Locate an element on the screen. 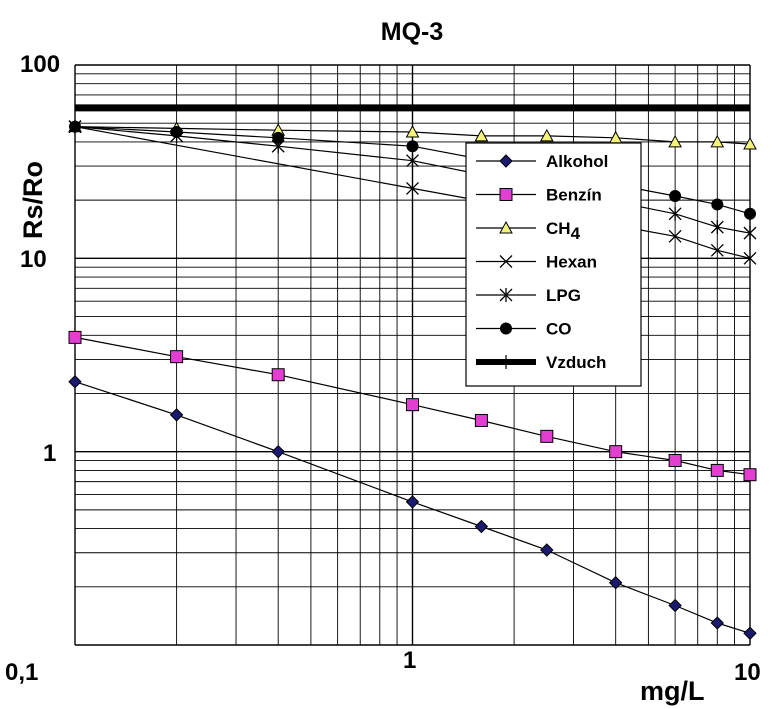 This screenshot has height=709, width=774. legend-item-alkohol: Alkohol is located at coordinates (542, 161).